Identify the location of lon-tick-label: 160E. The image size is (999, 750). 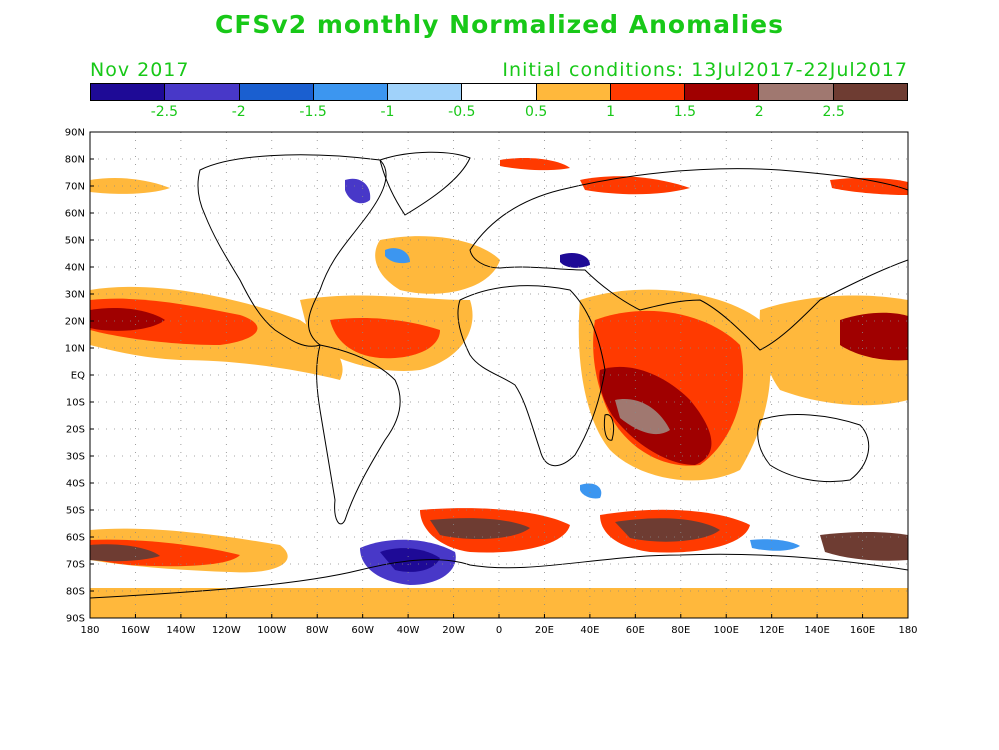
(862, 630).